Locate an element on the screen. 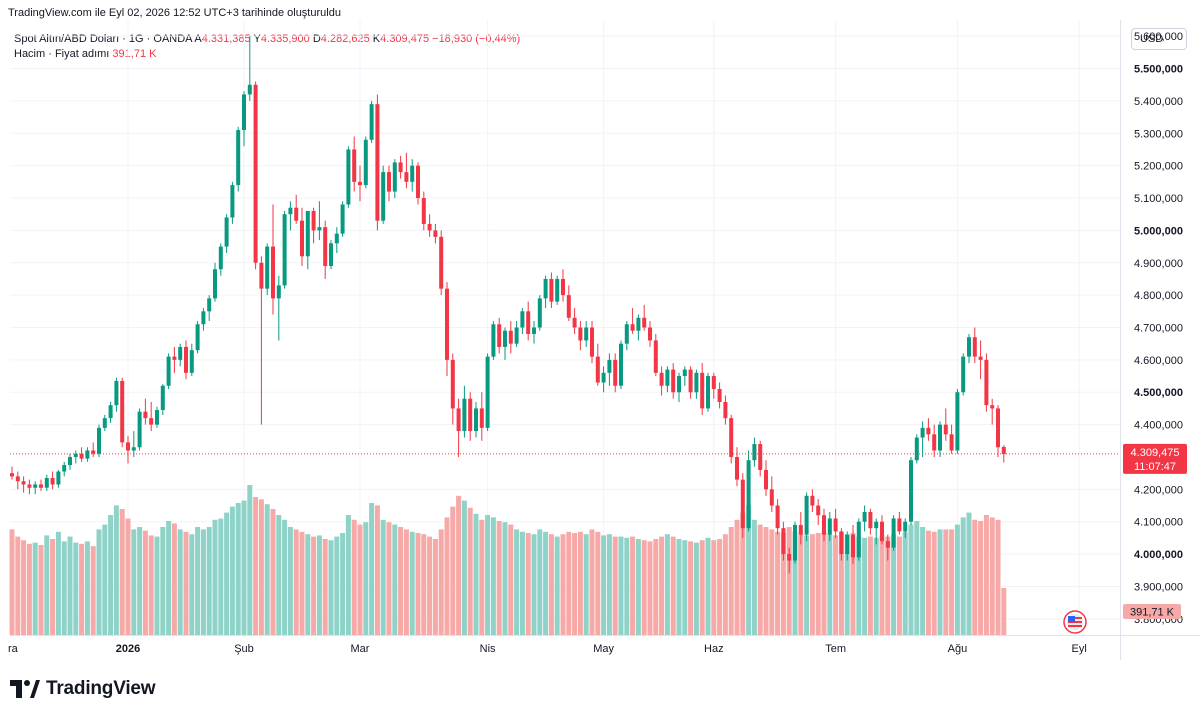  price-tick-label: 4.200,000 is located at coordinates (1158, 490).